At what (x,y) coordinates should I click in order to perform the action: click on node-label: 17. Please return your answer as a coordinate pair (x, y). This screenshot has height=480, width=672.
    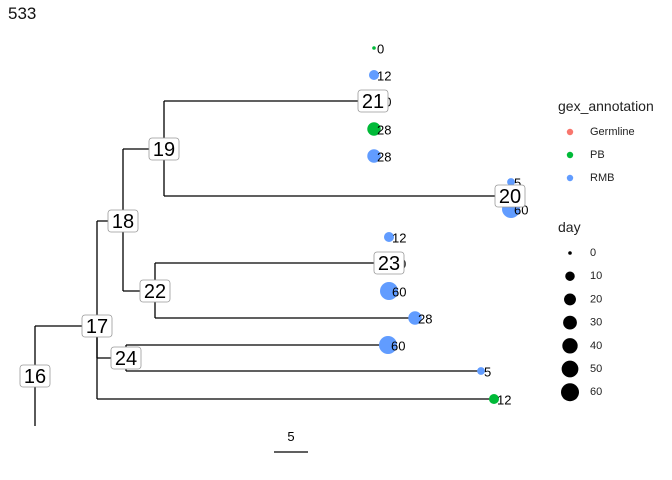
    Looking at the image, I should click on (97, 327).